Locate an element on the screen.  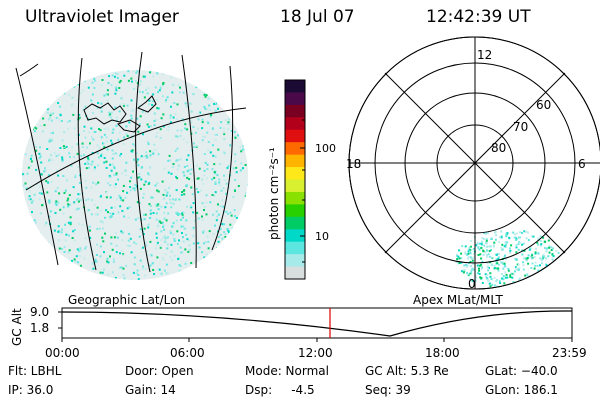
timeline-left-label: Geographic Lat/Lon is located at coordinates (126, 300).